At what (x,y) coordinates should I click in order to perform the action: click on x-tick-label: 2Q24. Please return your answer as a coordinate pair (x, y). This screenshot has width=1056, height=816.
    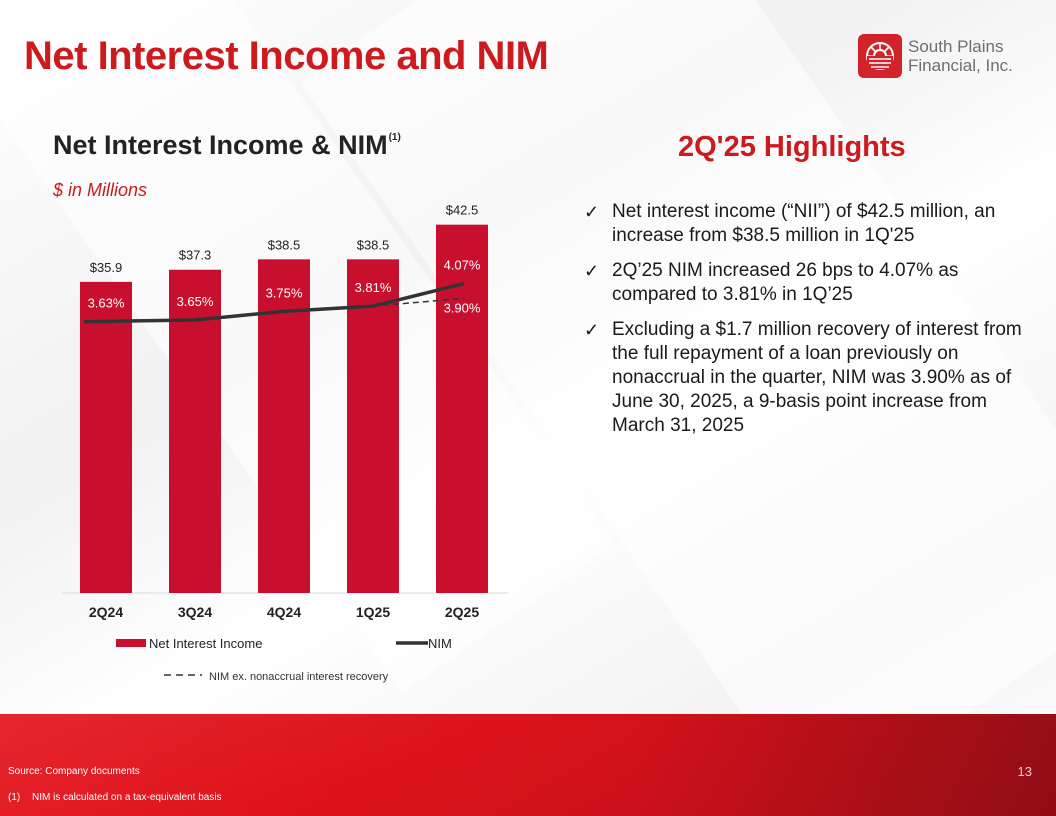
    Looking at the image, I should click on (106, 612).